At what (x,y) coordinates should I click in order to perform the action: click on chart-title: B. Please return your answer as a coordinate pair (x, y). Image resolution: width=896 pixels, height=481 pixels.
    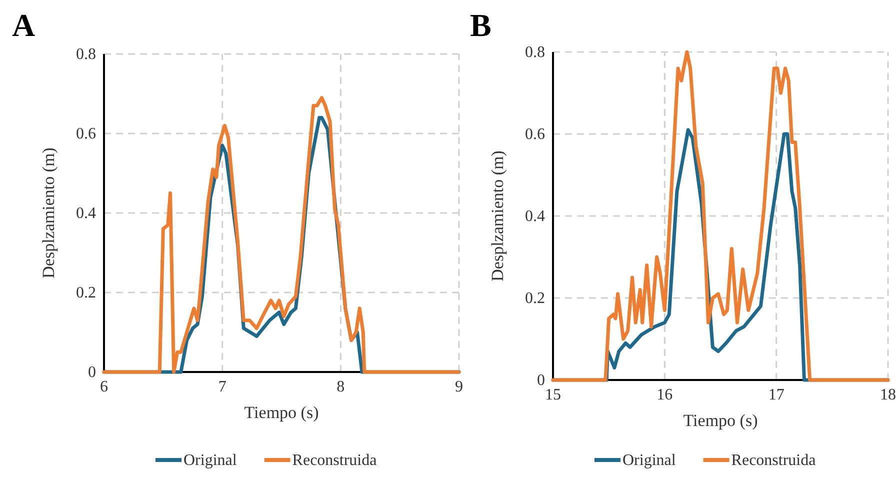
    Looking at the image, I should click on (481, 25).